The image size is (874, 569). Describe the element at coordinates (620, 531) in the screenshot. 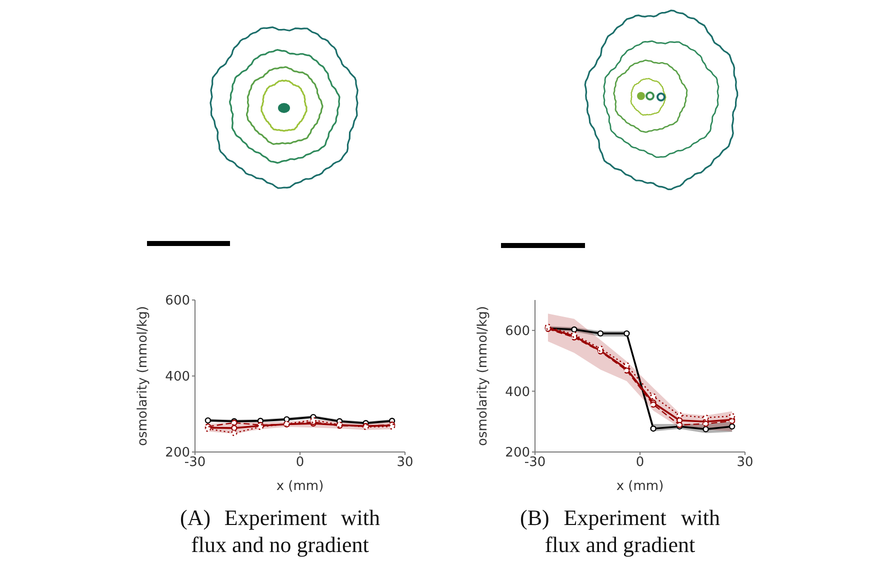

I see `text: (B) Experiment with flux and gradient` at that location.